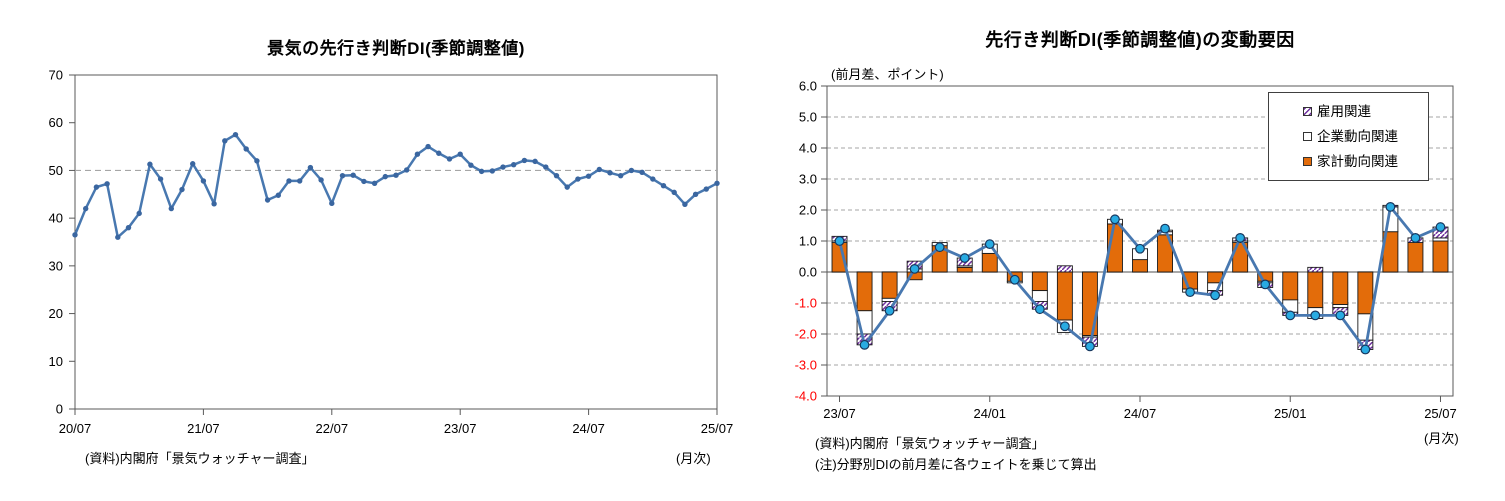  Describe the element at coordinates (75, 428) in the screenshot. I see `svg-text: 20/07` at that location.